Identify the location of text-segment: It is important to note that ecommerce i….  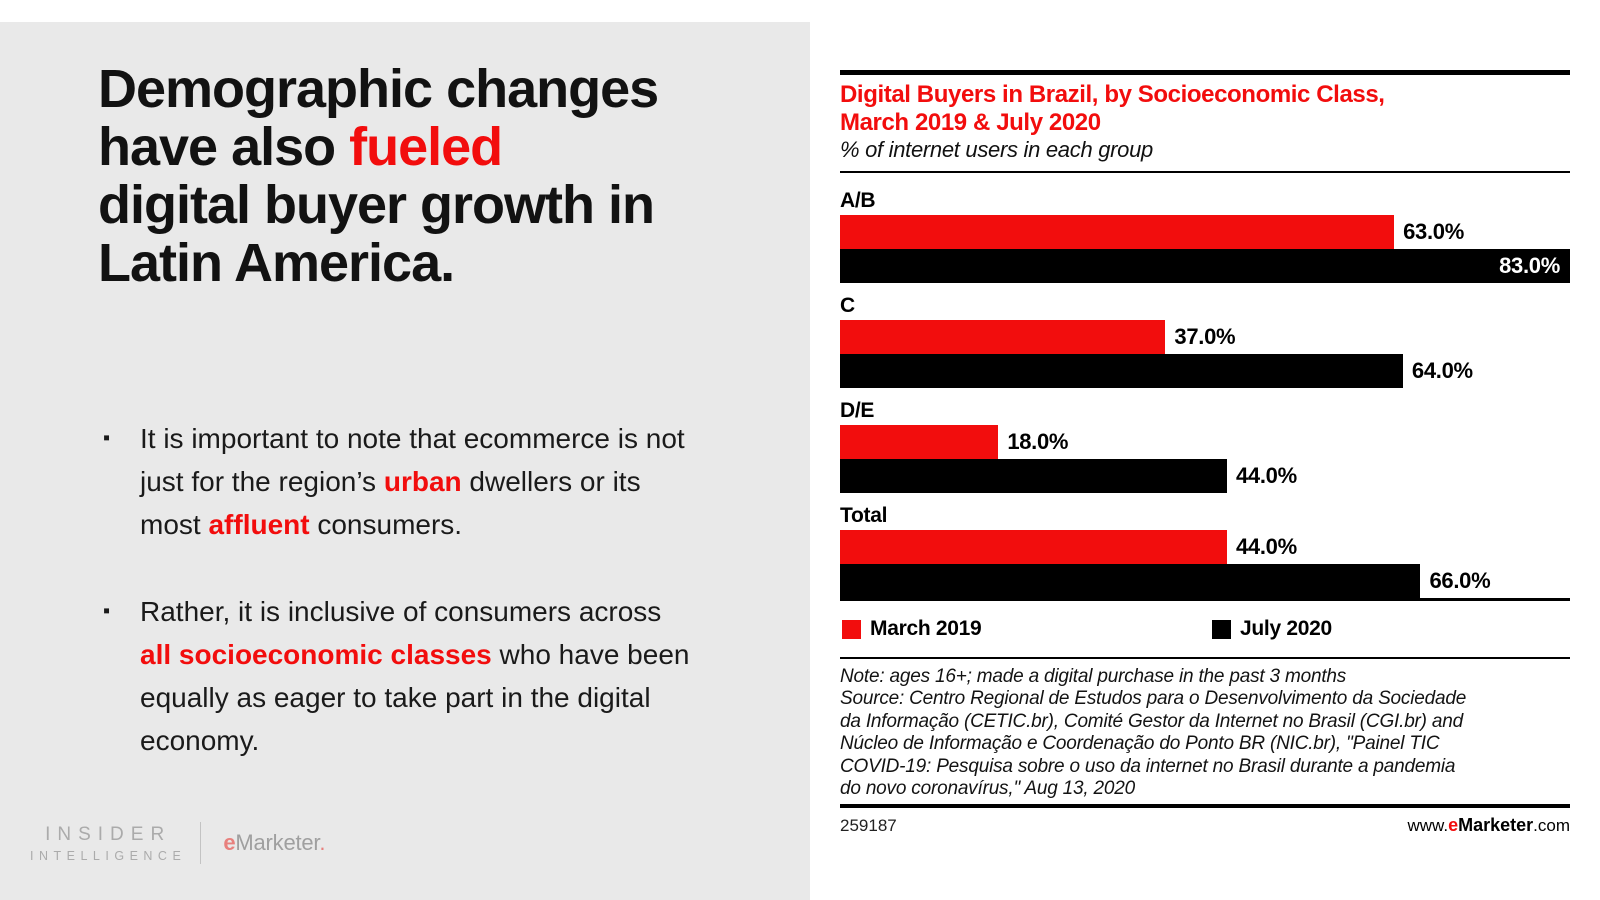
(412, 460).